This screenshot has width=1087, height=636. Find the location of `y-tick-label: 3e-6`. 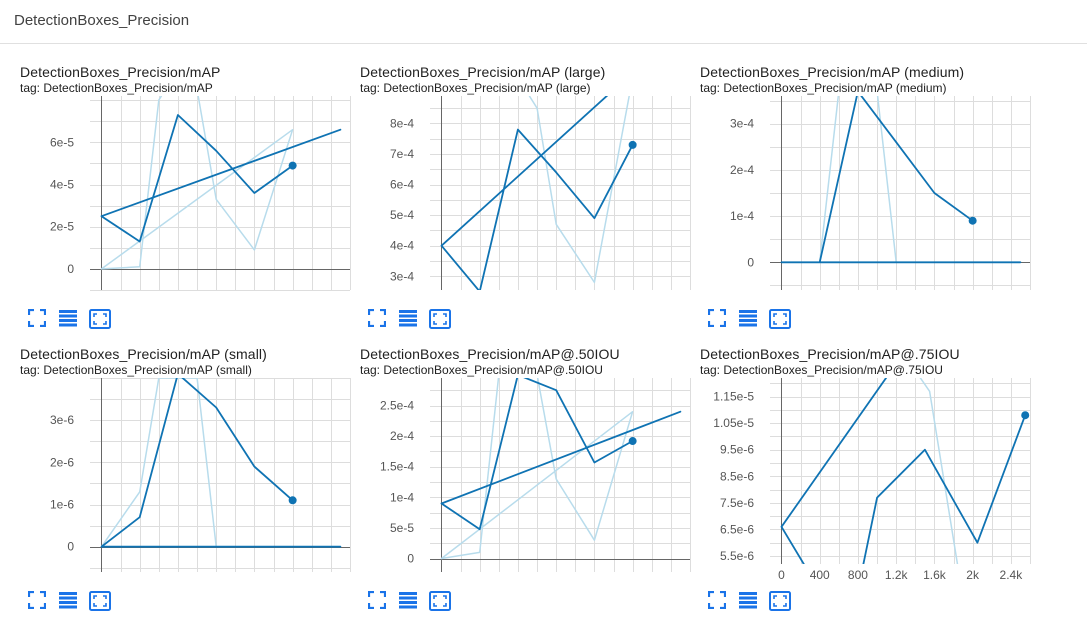

y-tick-label: 3e-6 is located at coordinates (62, 420).